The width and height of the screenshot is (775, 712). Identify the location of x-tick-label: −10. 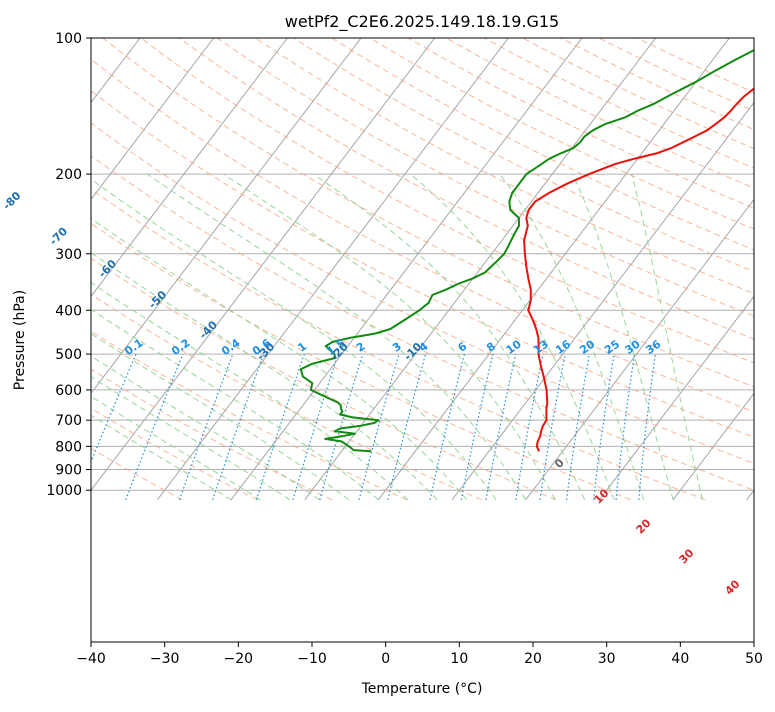
(312, 659).